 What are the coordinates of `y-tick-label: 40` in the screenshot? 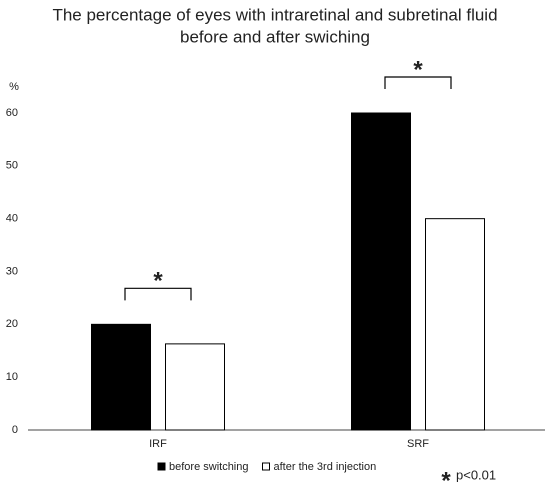 It's located at (12, 219).